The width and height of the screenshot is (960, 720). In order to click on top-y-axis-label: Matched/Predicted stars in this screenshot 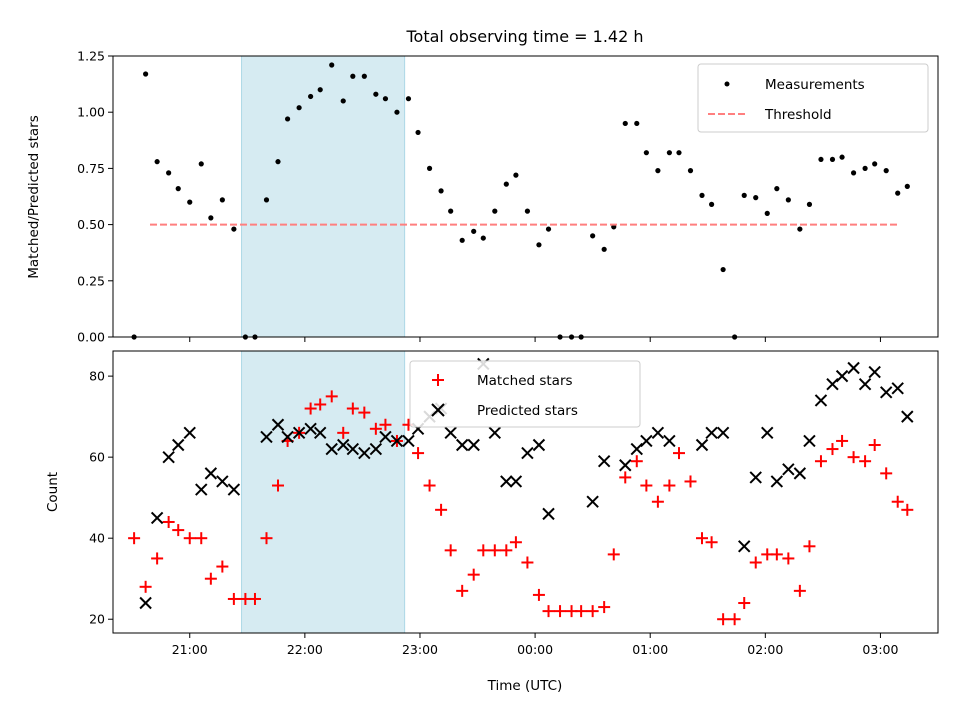, I will do `click(34, 196)`.